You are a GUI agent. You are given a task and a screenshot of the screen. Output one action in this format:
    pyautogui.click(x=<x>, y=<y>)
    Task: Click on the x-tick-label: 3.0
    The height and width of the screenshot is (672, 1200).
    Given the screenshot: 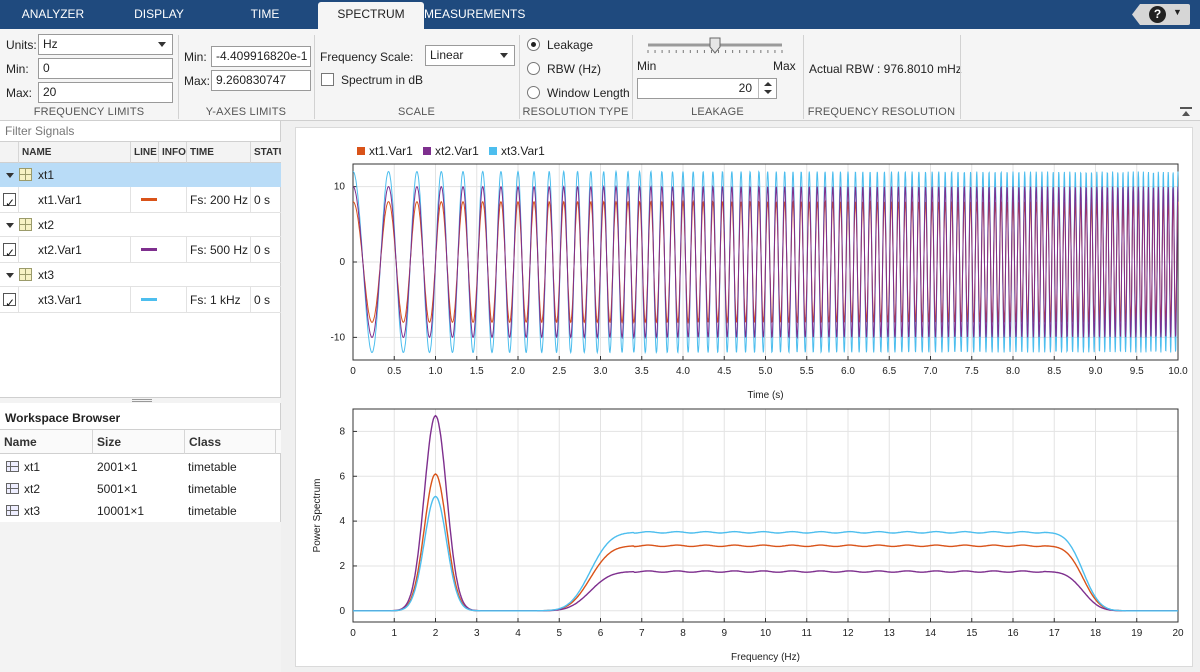 What is the action you would take?
    pyautogui.click(x=601, y=371)
    